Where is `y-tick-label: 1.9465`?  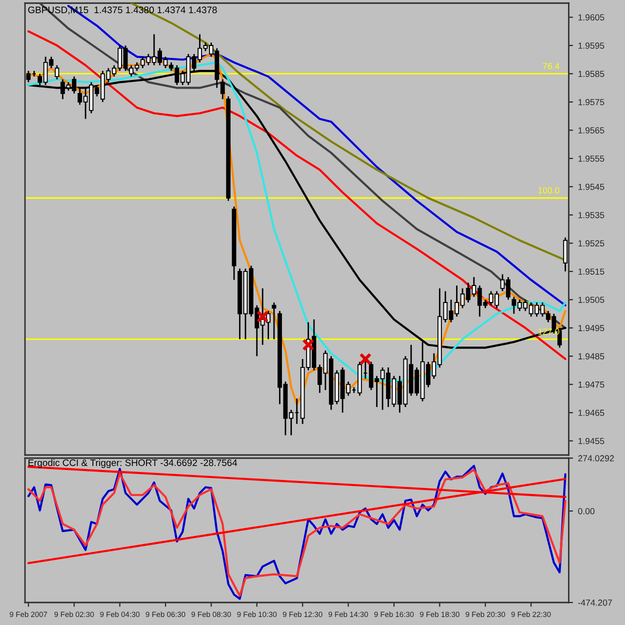
y-tick-label: 1.9465 is located at coordinates (591, 413).